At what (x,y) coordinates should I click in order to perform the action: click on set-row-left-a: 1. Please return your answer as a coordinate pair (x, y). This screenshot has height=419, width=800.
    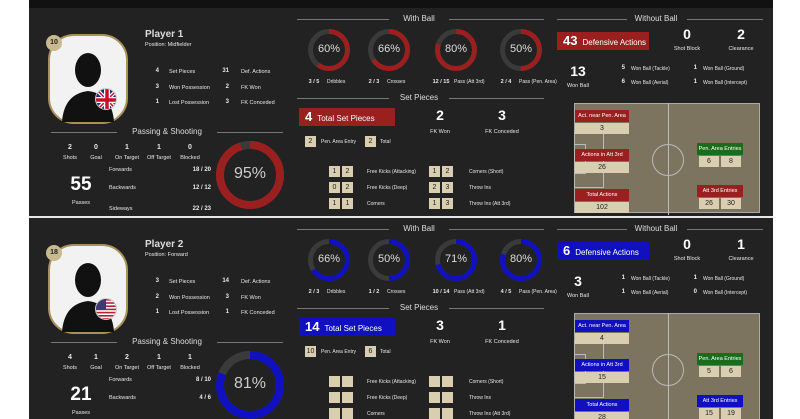
    Looking at the image, I should click on (334, 171).